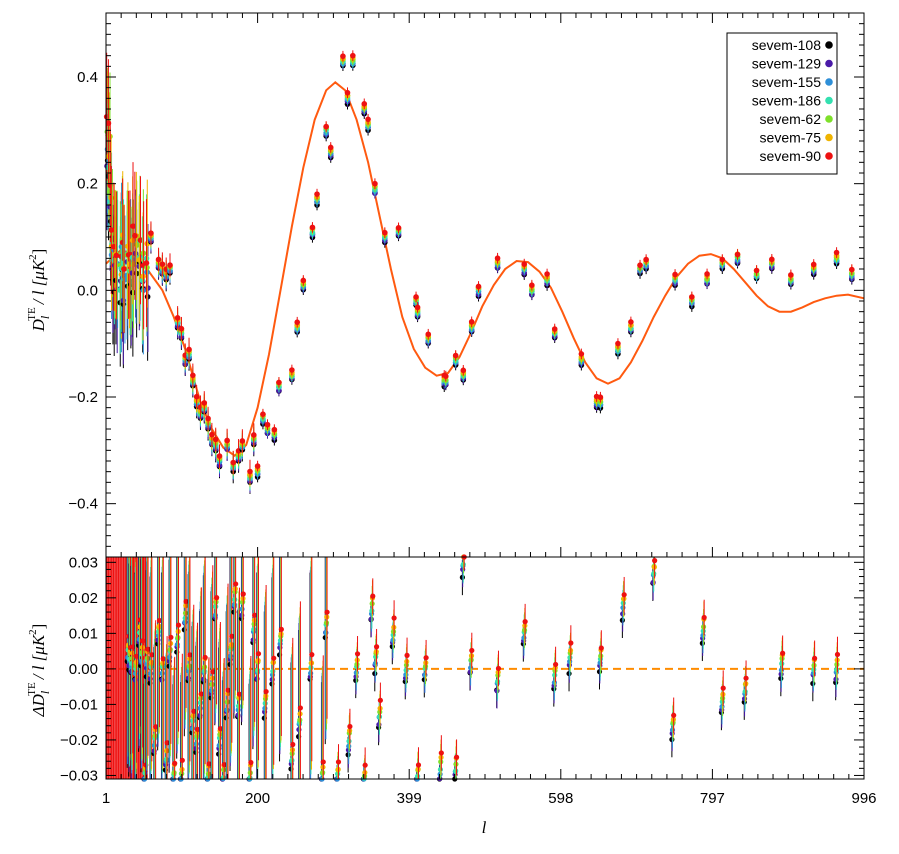 The width and height of the screenshot is (899, 854). What do you see at coordinates (79, 704) in the screenshot?
I see `bottom-y-tick-label: −0.01` at bounding box center [79, 704].